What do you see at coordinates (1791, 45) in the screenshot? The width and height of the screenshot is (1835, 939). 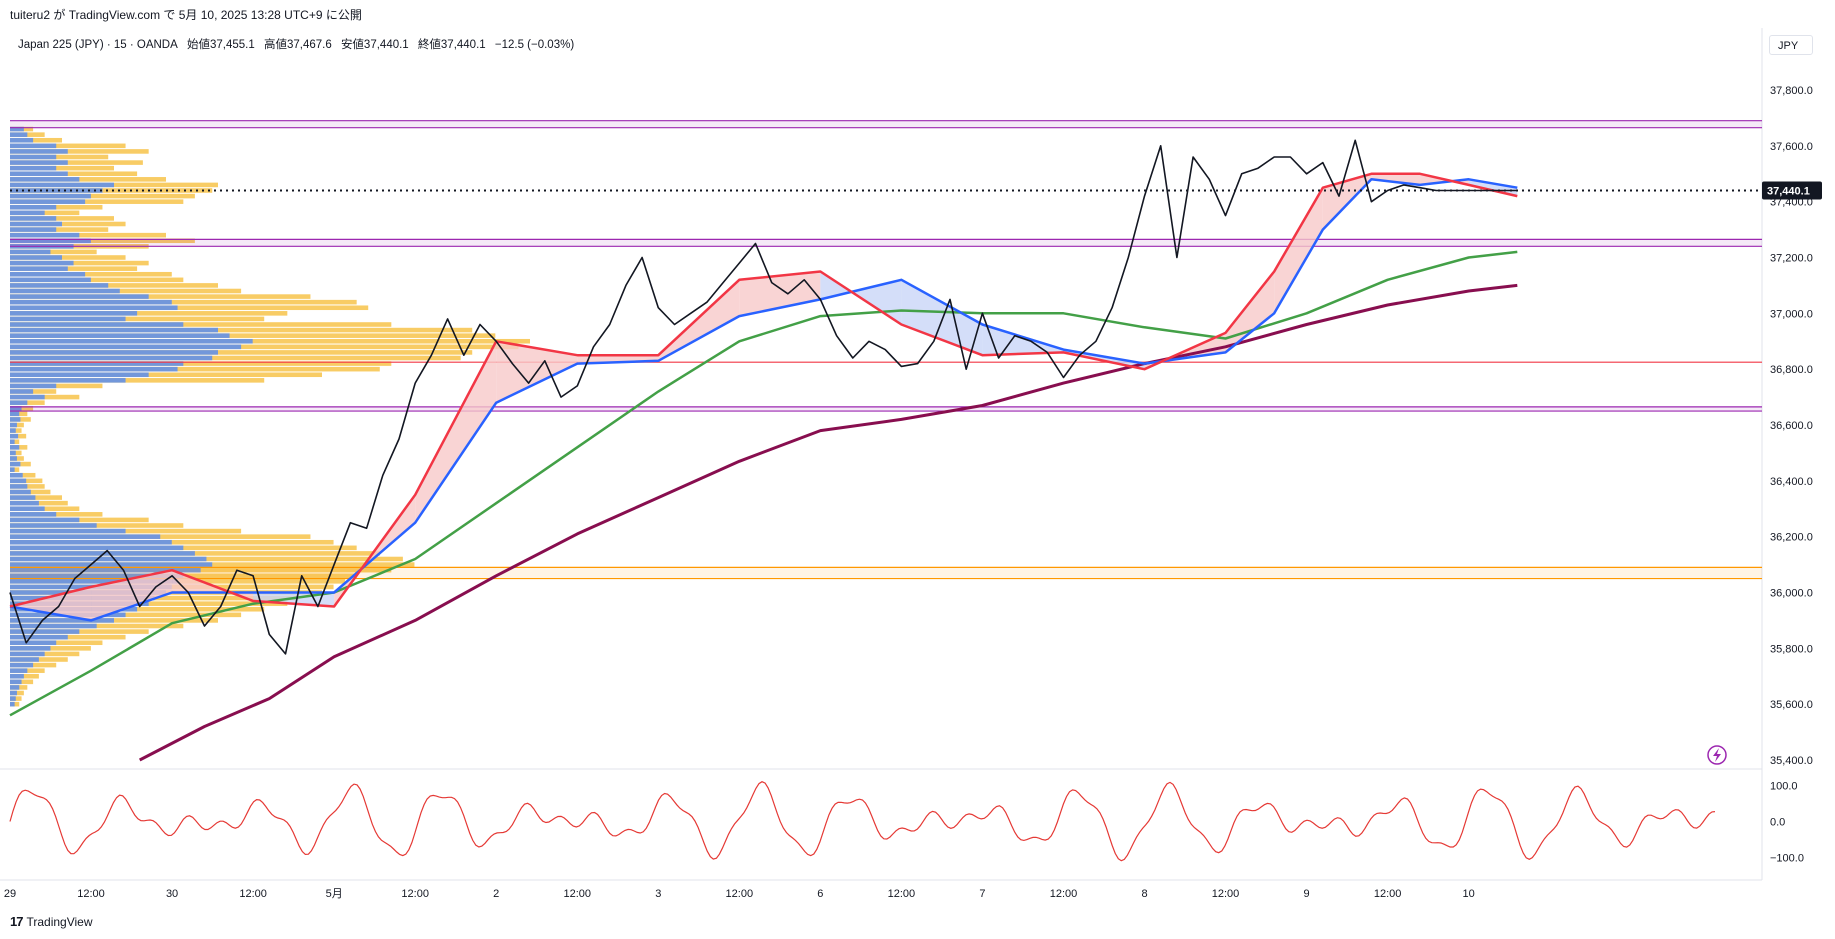 I see `currency-selector: JPY` at bounding box center [1791, 45].